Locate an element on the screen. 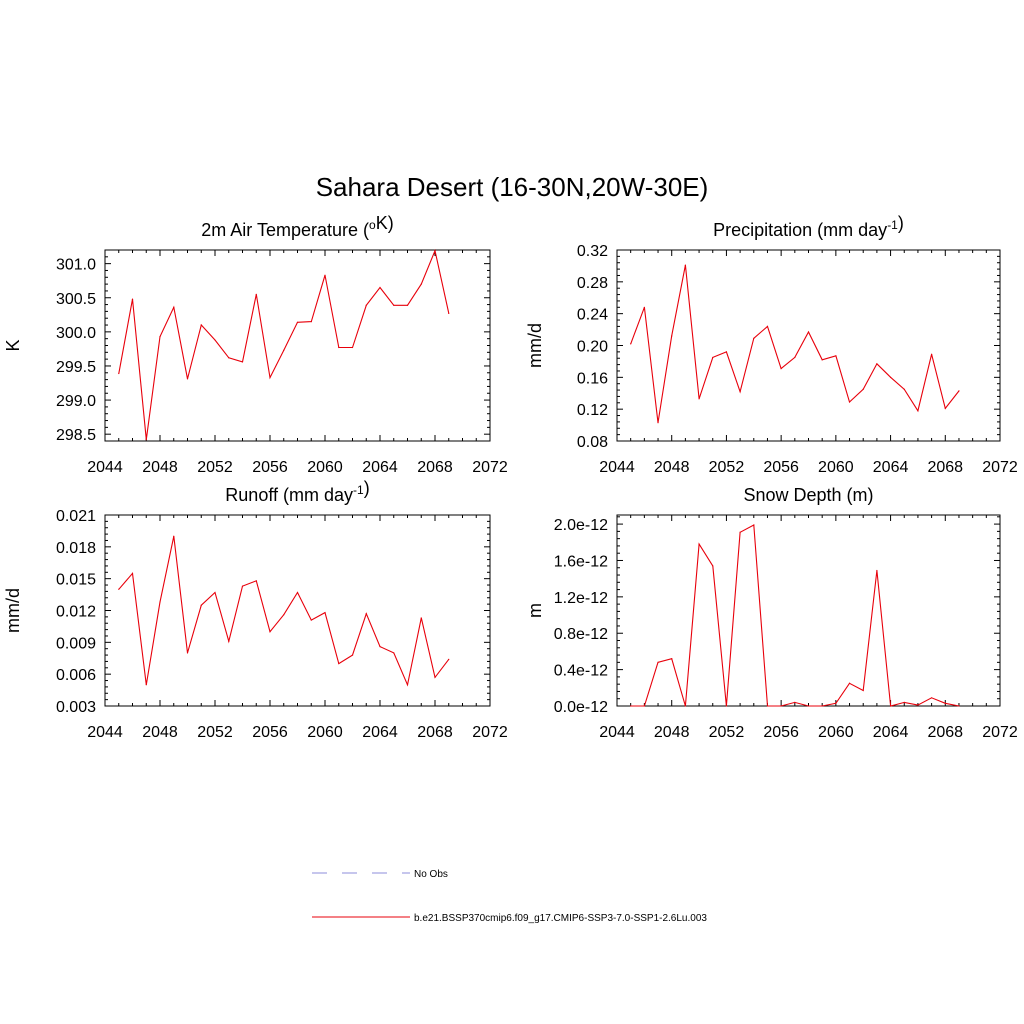  y-axis-label: K is located at coordinates (13, 345).